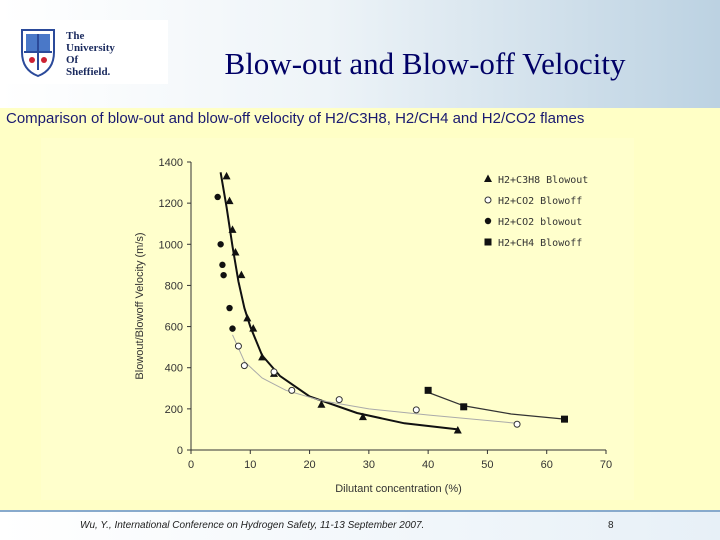  I want to click on x-tick-label: 70, so click(606, 465).